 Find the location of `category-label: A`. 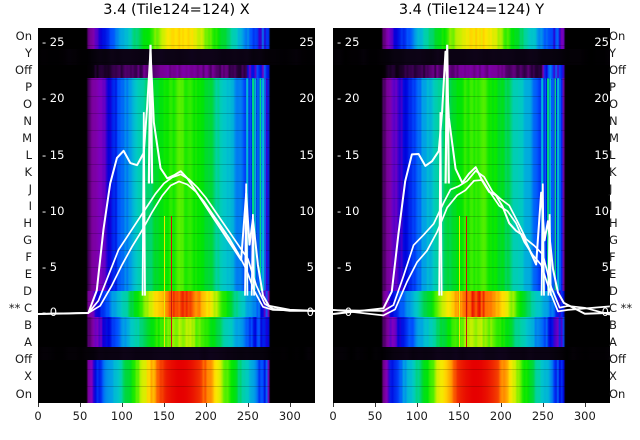

category-label: A is located at coordinates (28, 342).